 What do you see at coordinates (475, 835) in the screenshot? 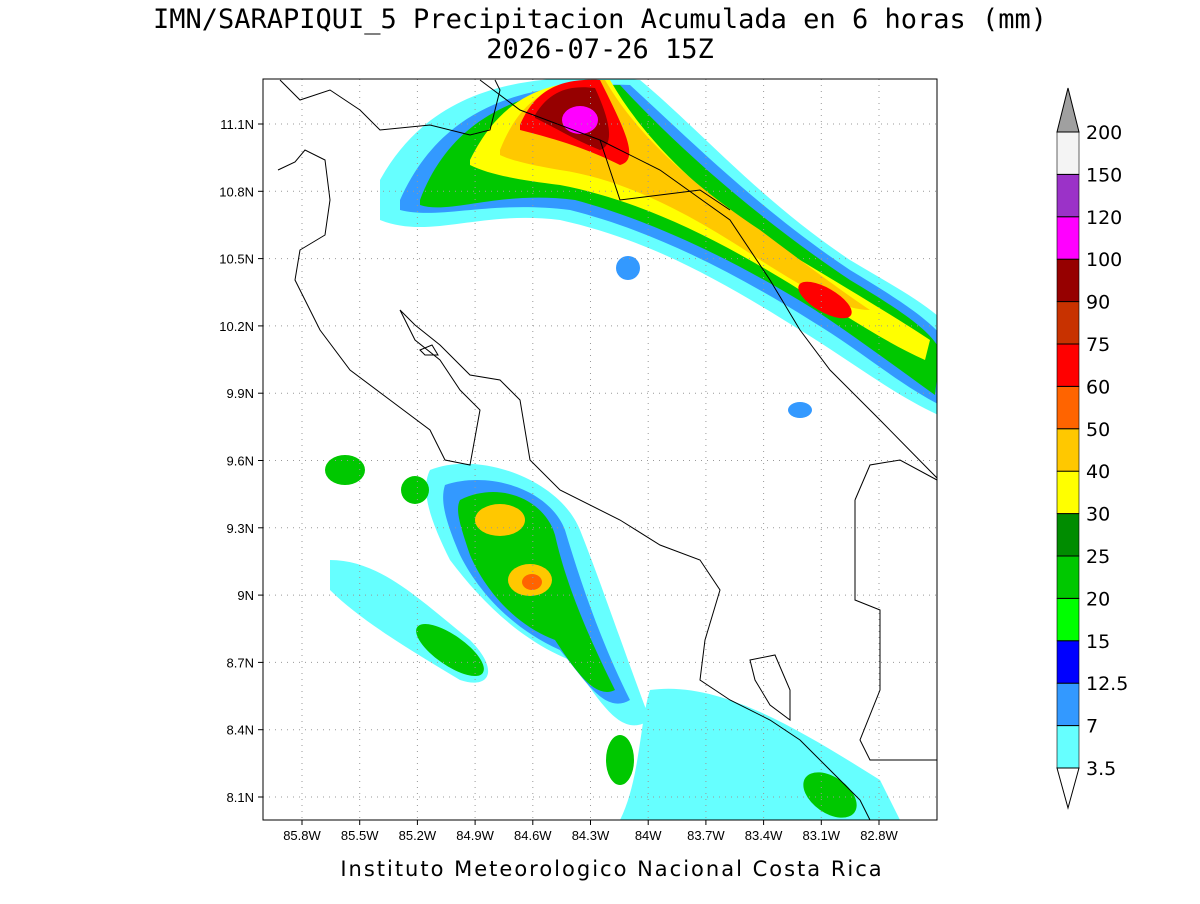
I see `lon-label: 84.9W` at bounding box center [475, 835].